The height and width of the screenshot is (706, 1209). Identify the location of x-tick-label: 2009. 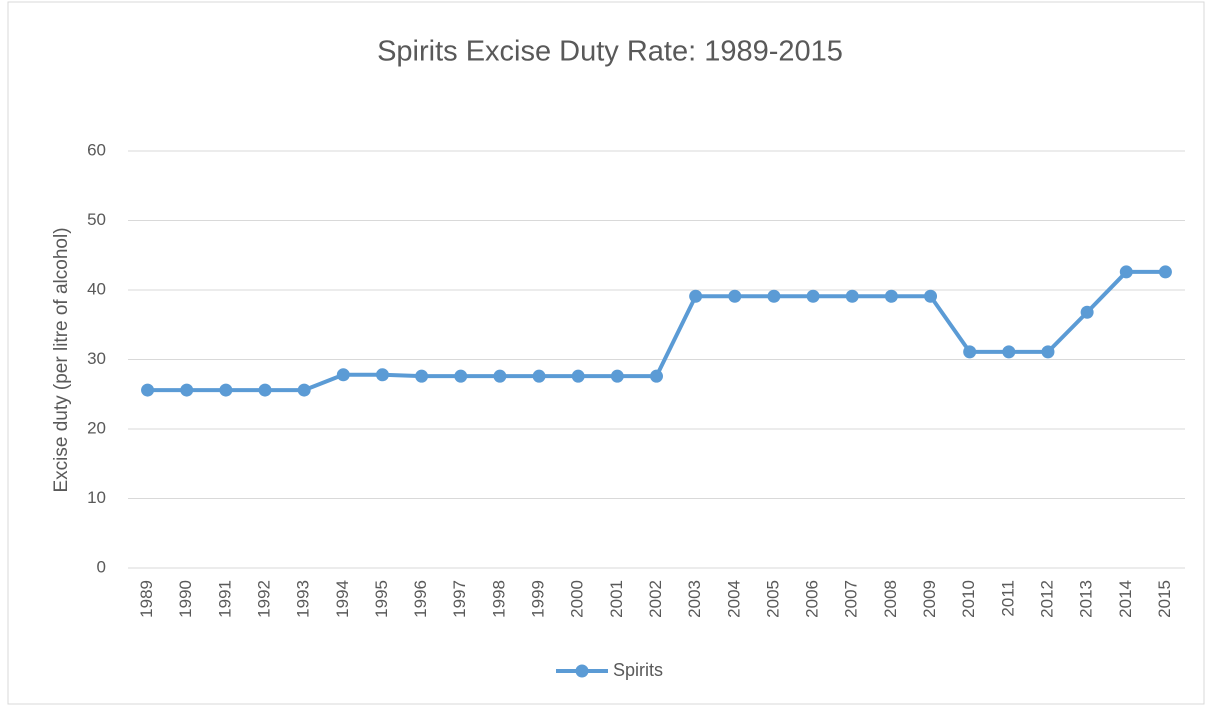
(929, 599).